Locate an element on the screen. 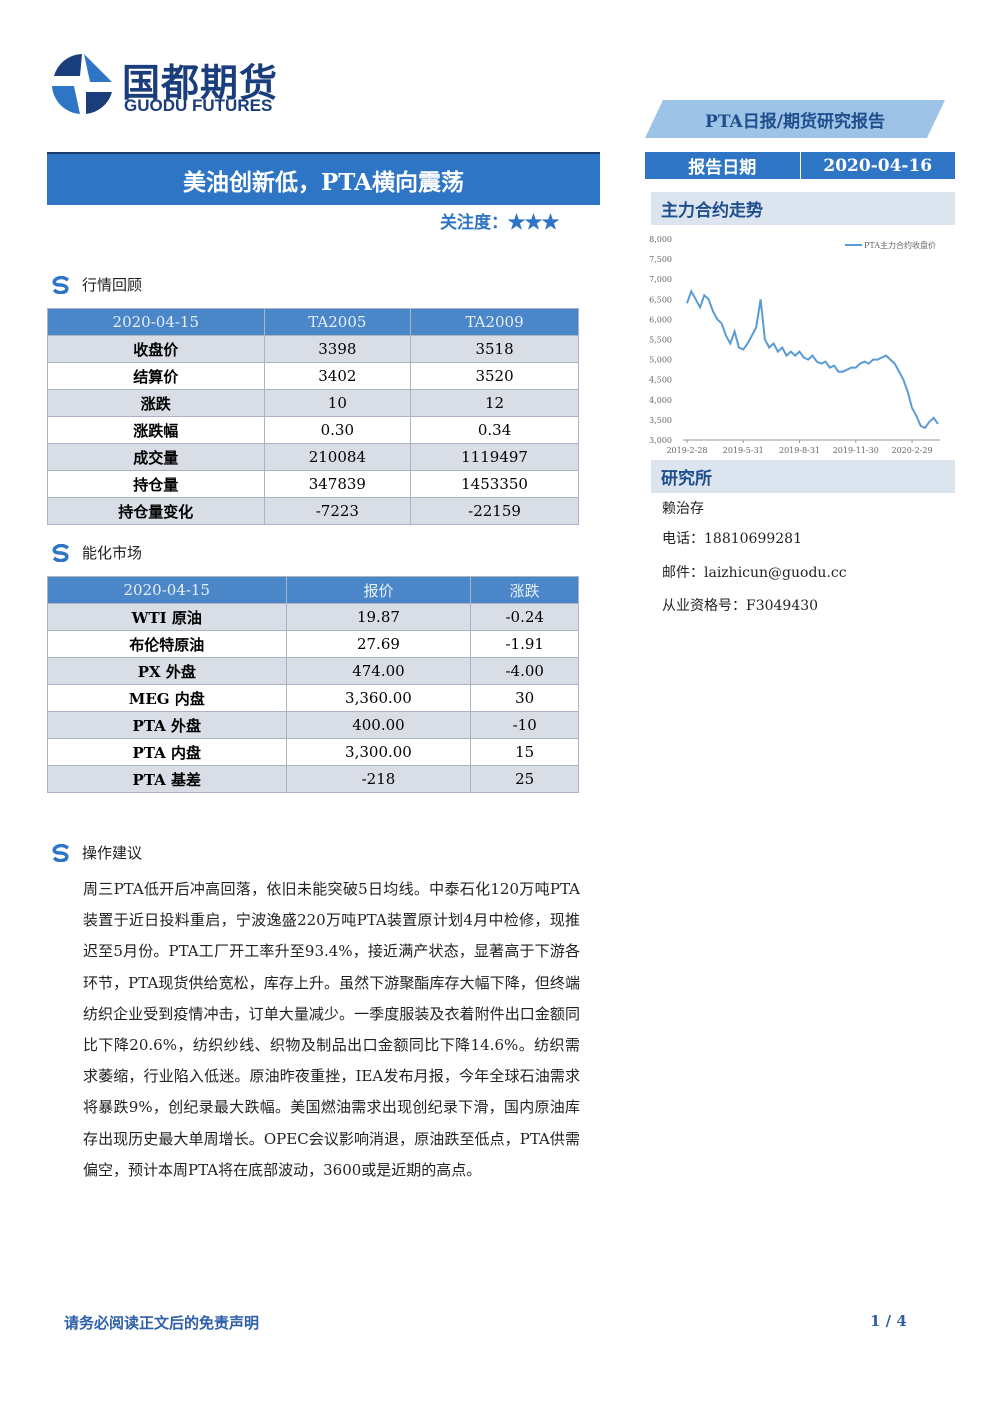 The width and height of the screenshot is (992, 1403). table-row: MEG 内盘 3,360.00 30 is located at coordinates (313, 698).